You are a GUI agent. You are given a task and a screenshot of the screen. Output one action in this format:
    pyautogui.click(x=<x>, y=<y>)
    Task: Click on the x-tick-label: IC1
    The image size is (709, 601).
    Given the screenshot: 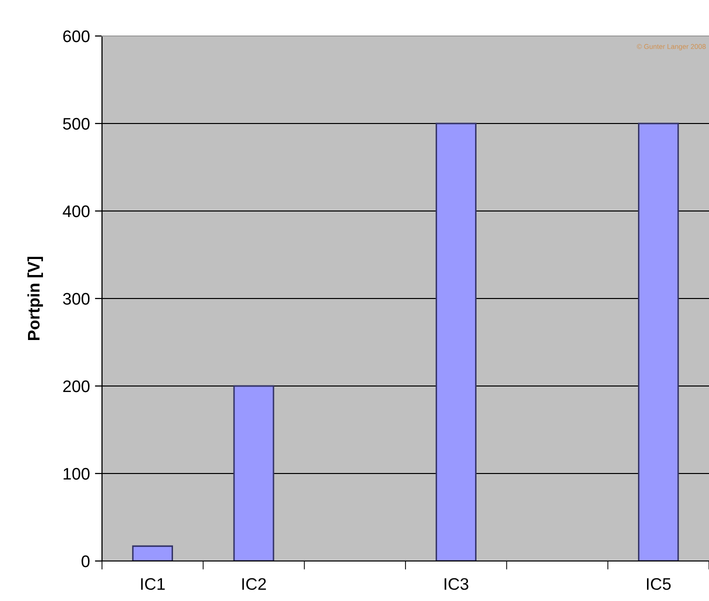 What is the action you would take?
    pyautogui.click(x=153, y=584)
    